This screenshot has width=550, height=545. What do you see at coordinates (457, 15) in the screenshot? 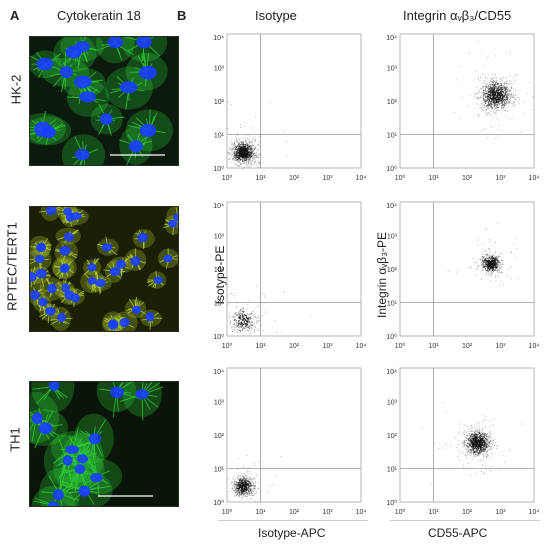
I see `col-title-integrin: Integrin αᵥβ₃/CD55` at bounding box center [457, 15].